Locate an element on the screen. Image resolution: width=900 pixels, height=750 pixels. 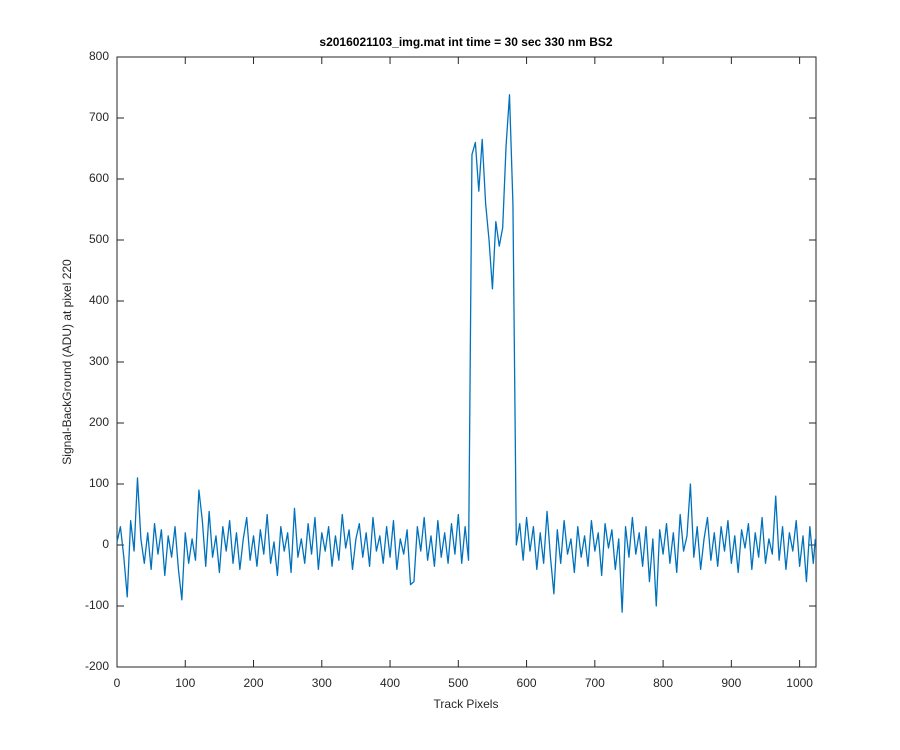
y-tick-label: 800 is located at coordinates (99, 56).